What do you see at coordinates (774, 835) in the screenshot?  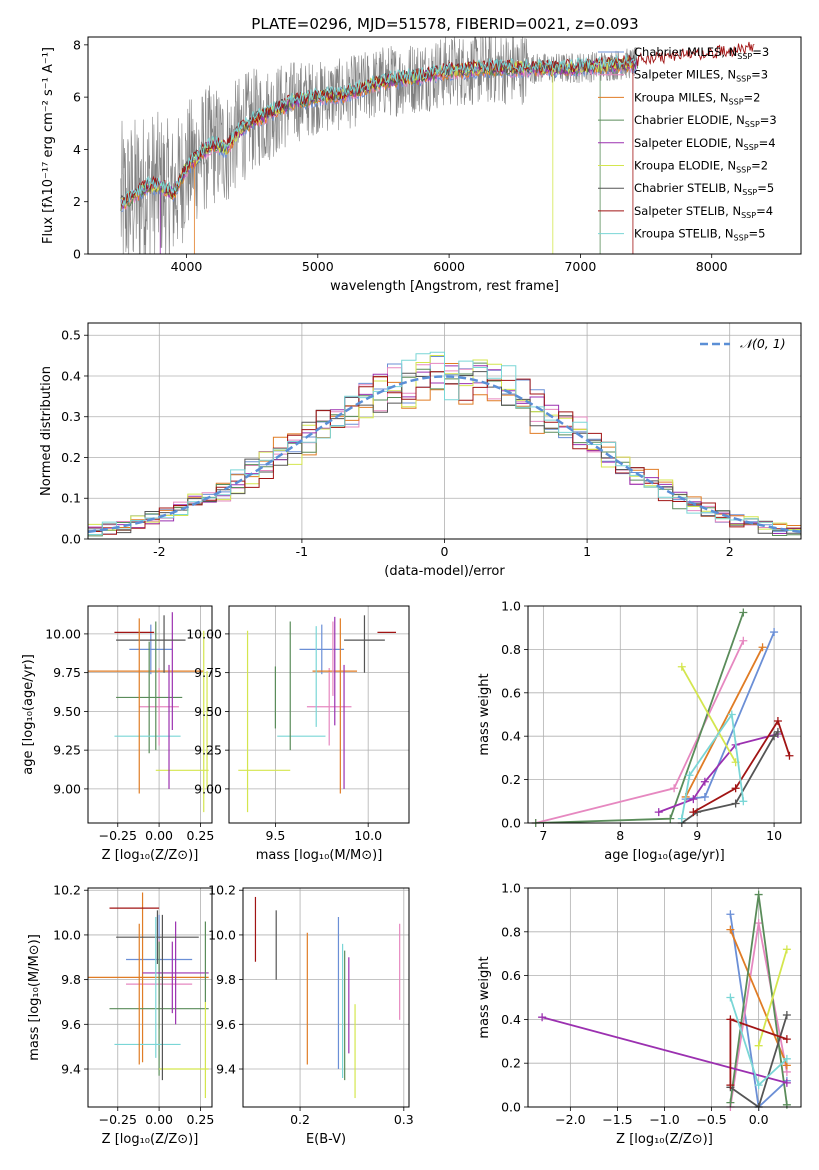 I see `x-tick-label: 10` at bounding box center [774, 835].